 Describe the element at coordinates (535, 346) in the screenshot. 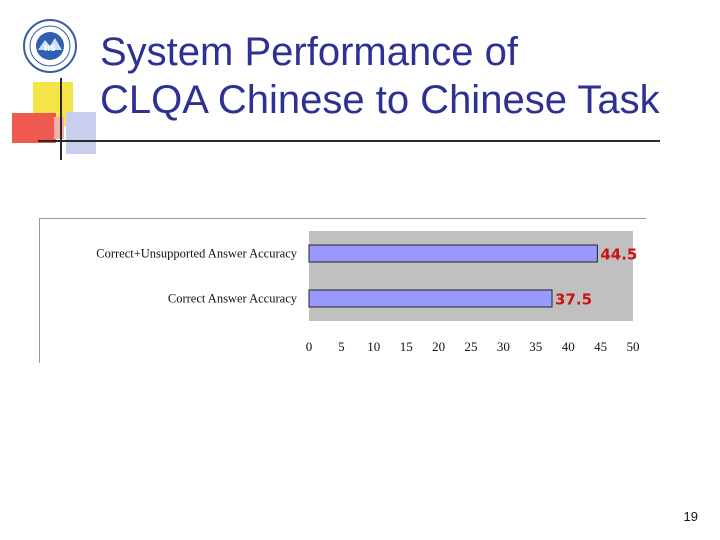

I see `x-tick-label-7: 35` at that location.